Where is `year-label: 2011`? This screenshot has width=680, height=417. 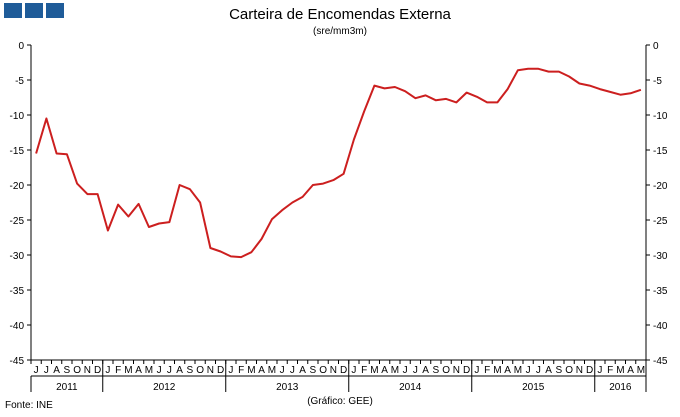
year-label: 2011 is located at coordinates (67, 387).